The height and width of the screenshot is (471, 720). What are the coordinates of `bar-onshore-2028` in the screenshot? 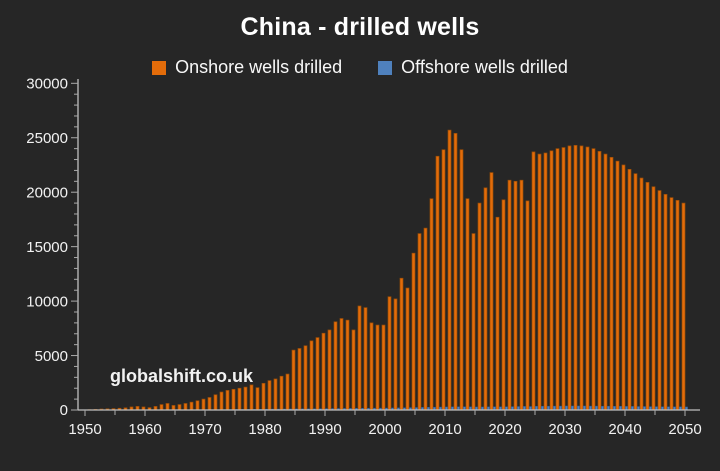 It's located at (551, 280).